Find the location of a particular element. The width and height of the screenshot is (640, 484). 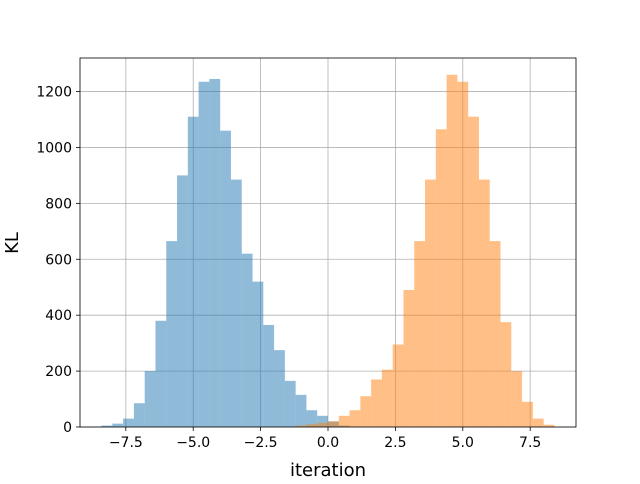

x-tick-label: −5.0 is located at coordinates (193, 443).